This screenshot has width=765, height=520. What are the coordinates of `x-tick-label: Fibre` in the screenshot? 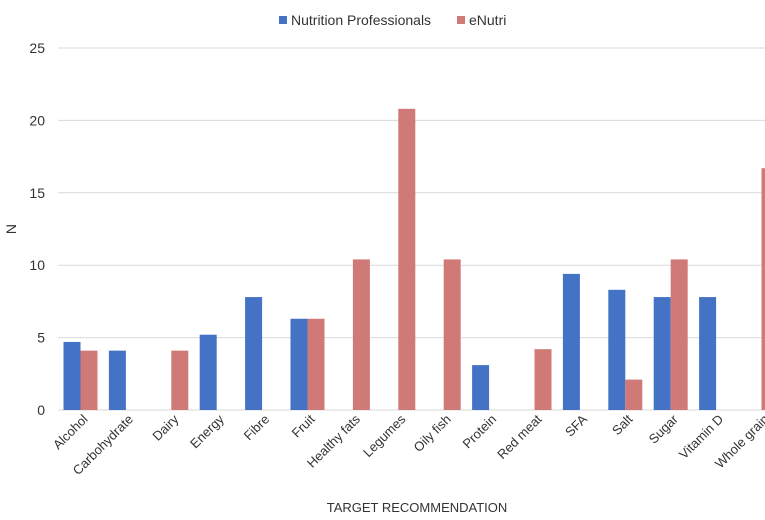 It's located at (257, 428).